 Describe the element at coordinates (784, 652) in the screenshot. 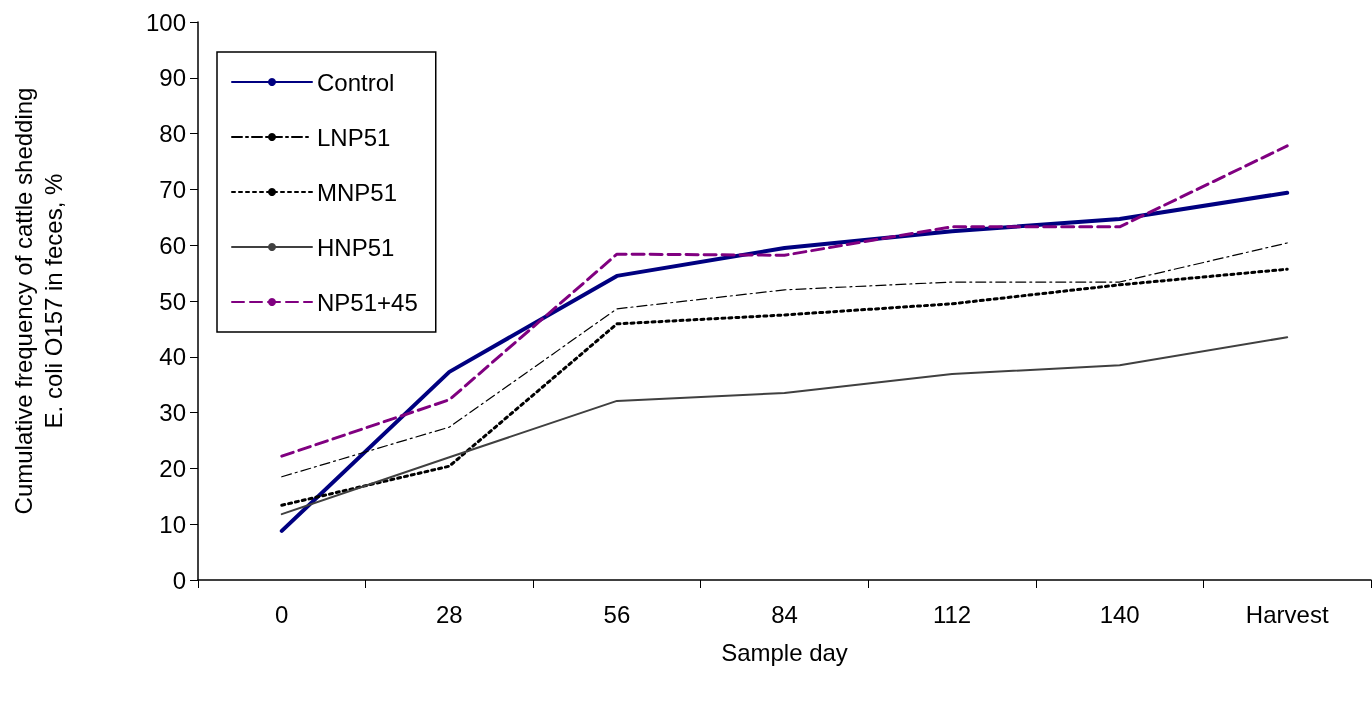

I see `x-axis-title: Sample day` at that location.